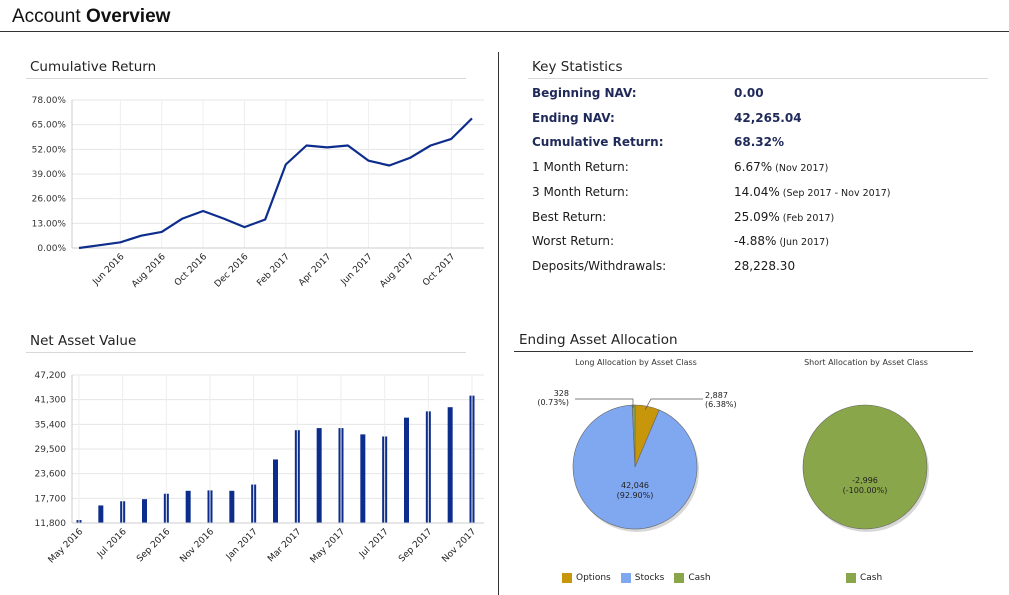 This screenshot has height=595, width=1009. What do you see at coordinates (51, 499) in the screenshot?
I see `y-tick-label: 17,700` at bounding box center [51, 499].